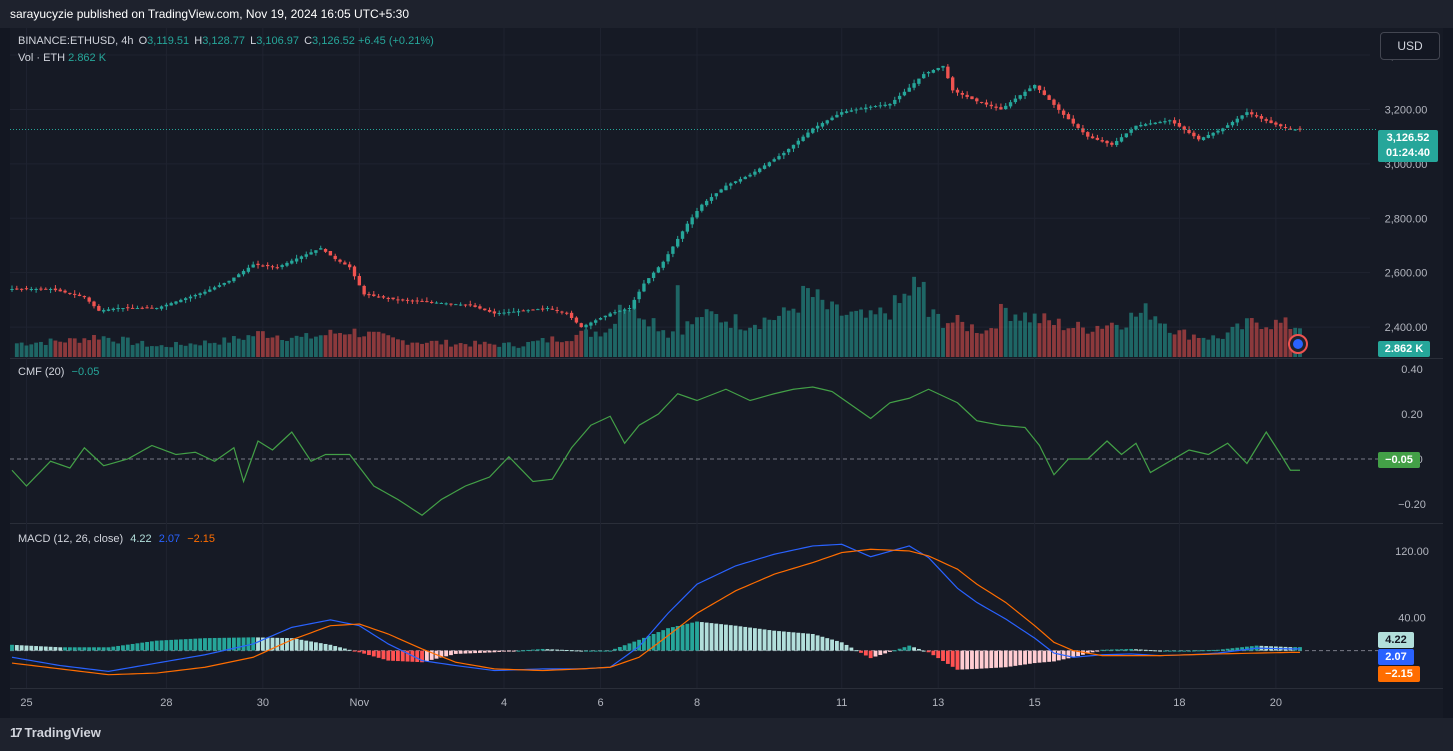 Image resolution: width=1453 pixels, height=751 pixels. Describe the element at coordinates (41, 372) in the screenshot. I see `cmf-label: CMF (20)` at that location.